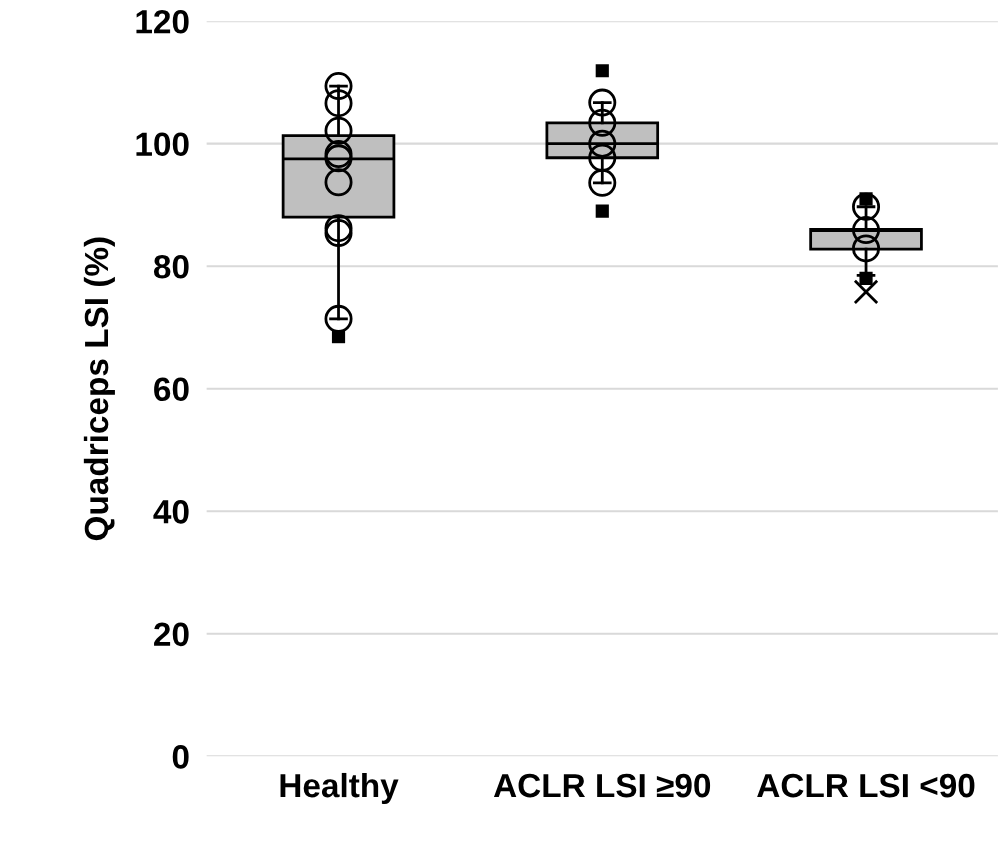  I want to click on y-tick-label: 40, so click(171, 512).